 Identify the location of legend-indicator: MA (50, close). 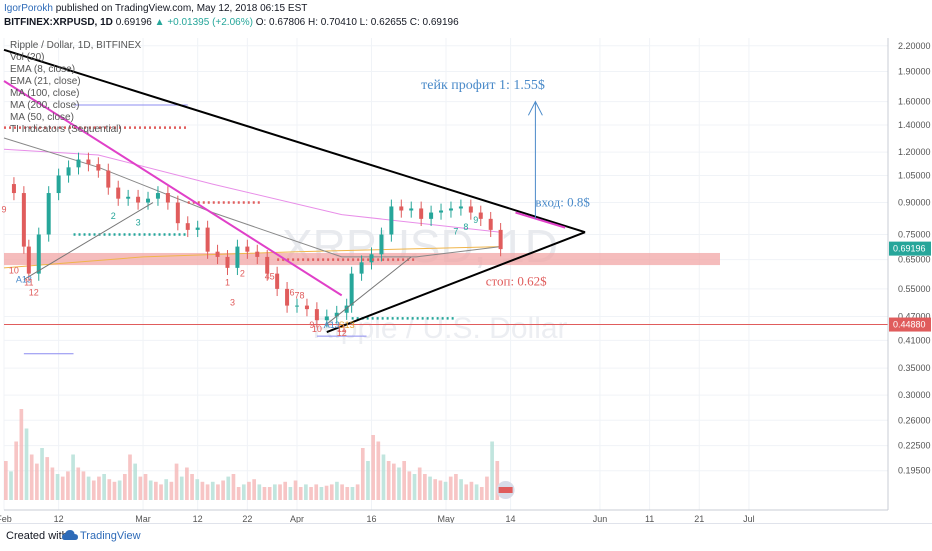
(42, 117).